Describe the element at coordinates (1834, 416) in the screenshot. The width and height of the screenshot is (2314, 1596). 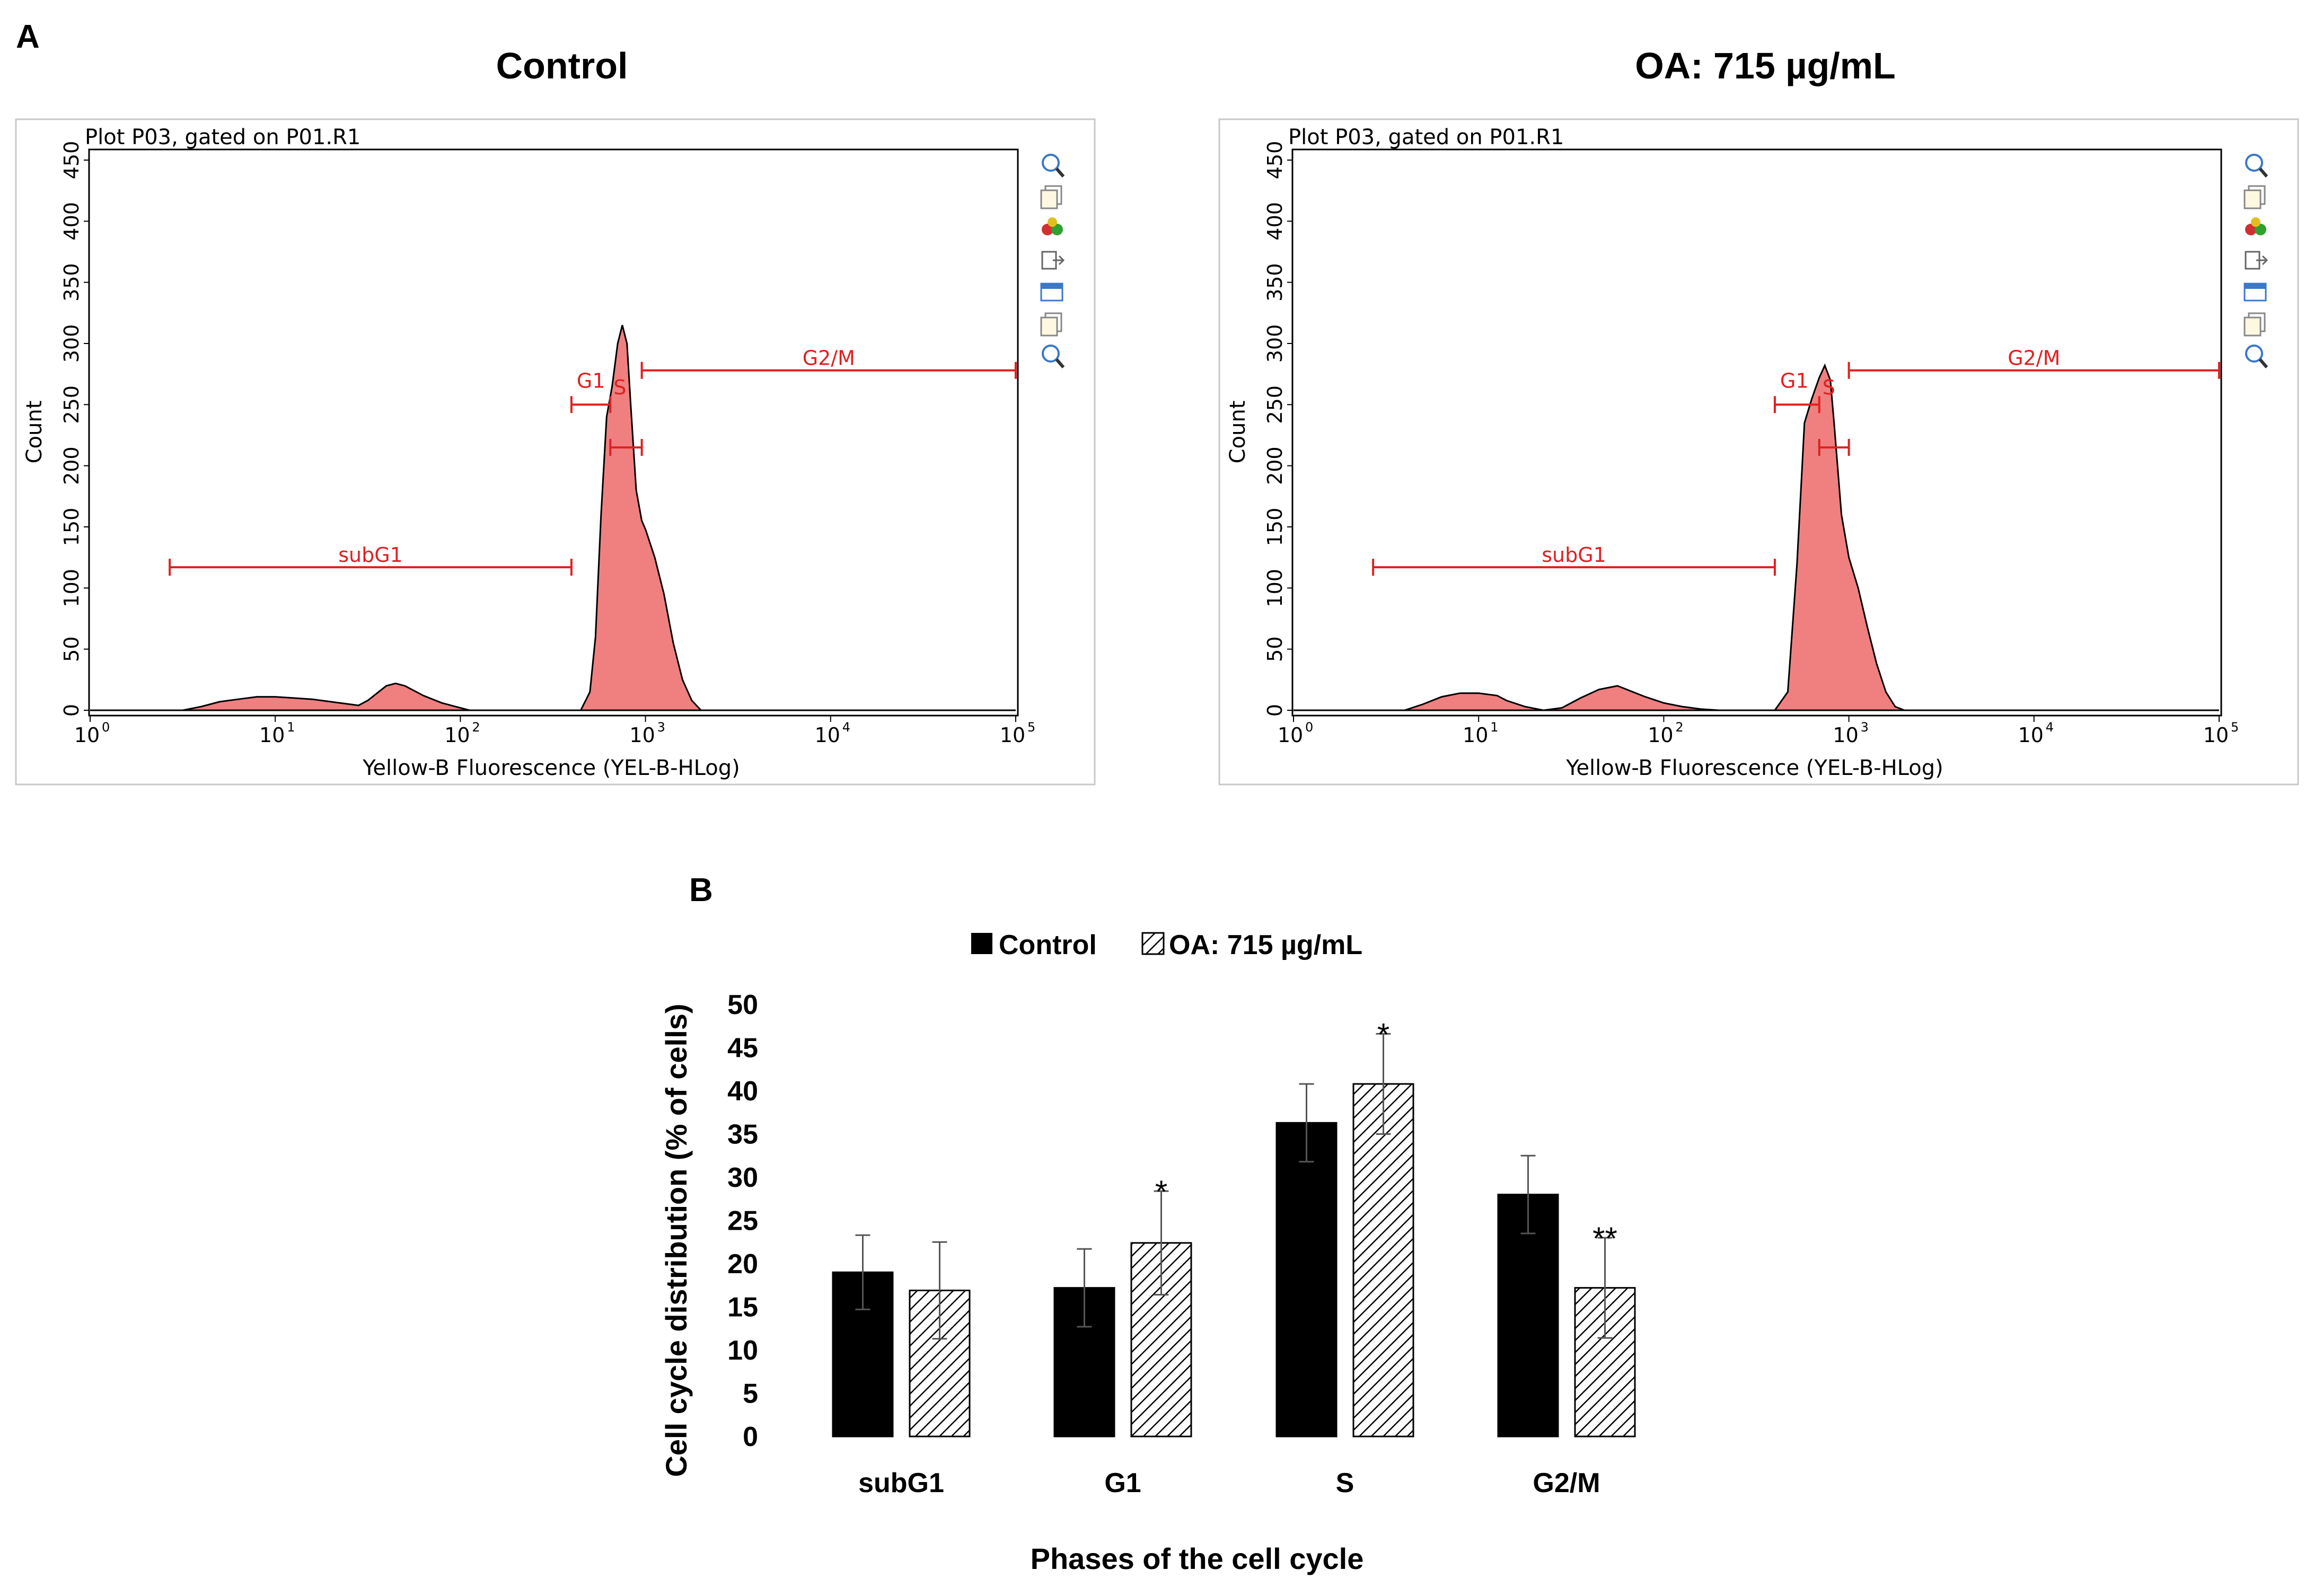
I see `gate-s: S` at that location.